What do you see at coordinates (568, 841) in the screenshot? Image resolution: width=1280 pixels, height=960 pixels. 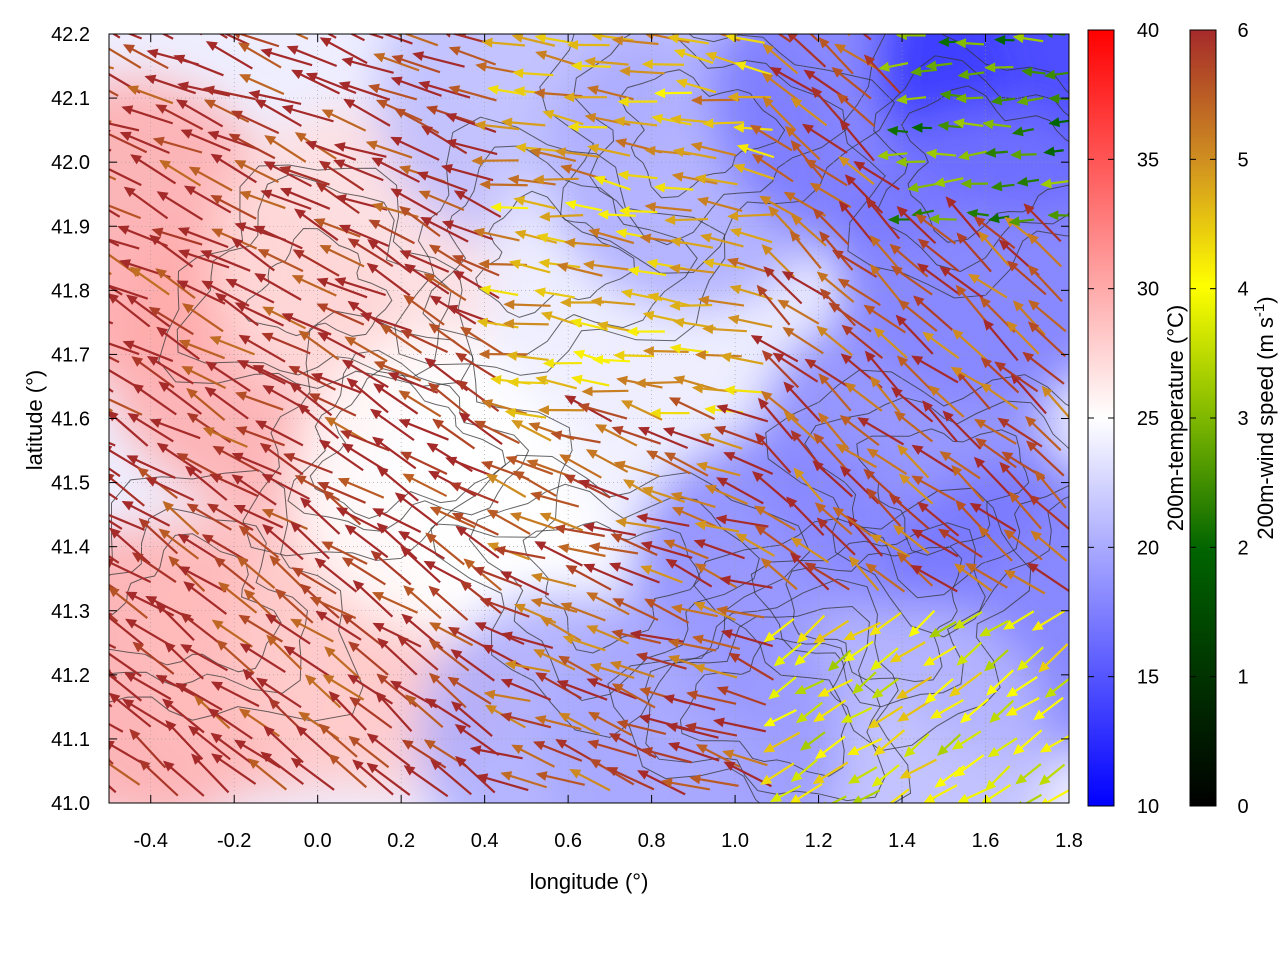 I see `x-tick-label: 0.6` at bounding box center [568, 841].